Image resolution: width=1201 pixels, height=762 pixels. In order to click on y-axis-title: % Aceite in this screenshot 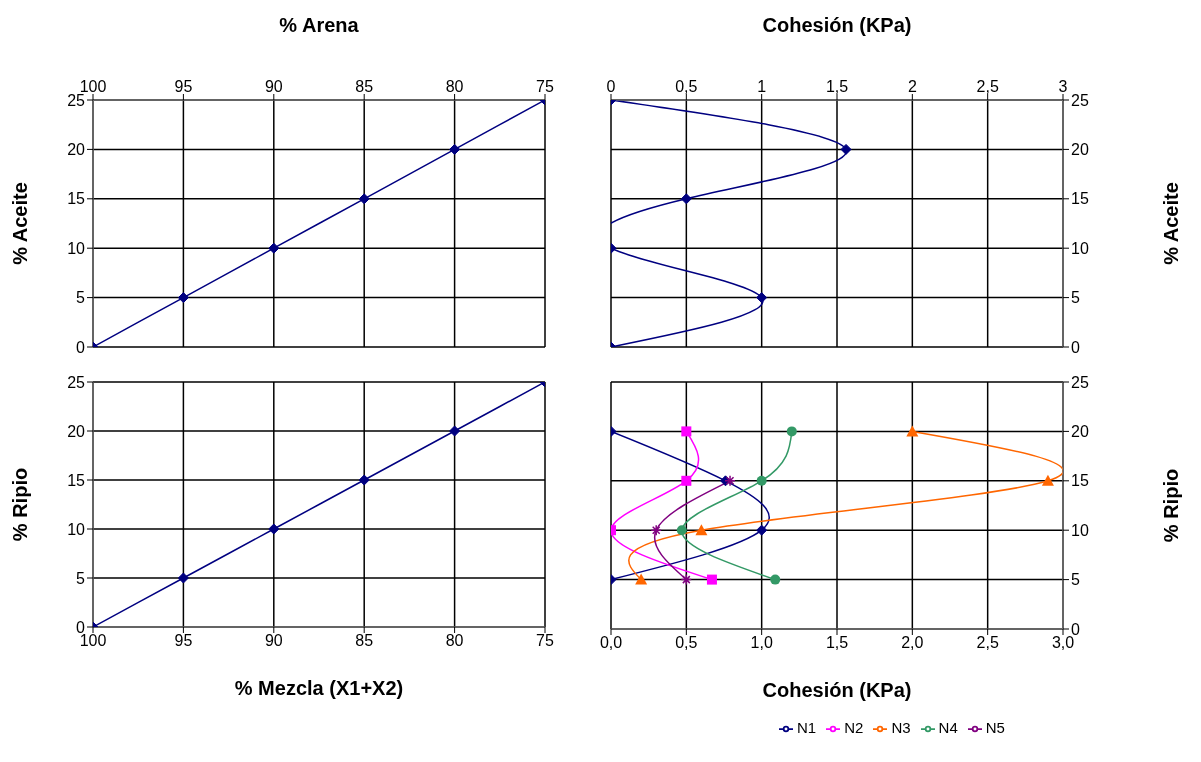, I will do `click(20, 223)`.